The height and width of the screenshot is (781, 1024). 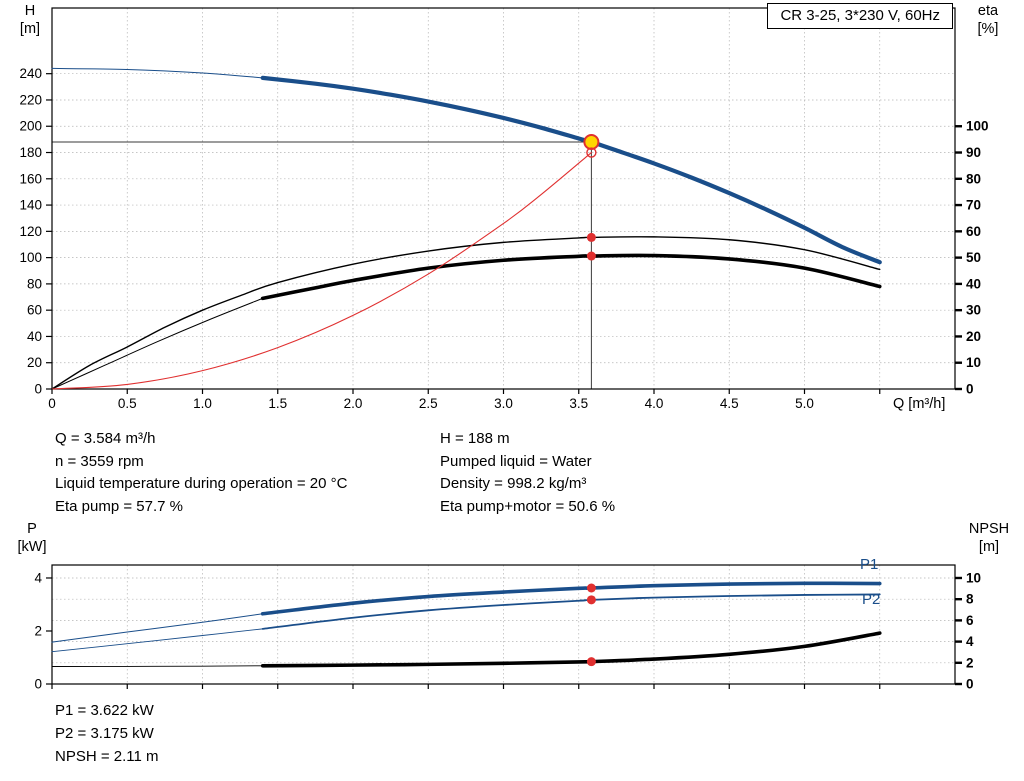 I want to click on svg-text: 220, so click(x=30, y=99).